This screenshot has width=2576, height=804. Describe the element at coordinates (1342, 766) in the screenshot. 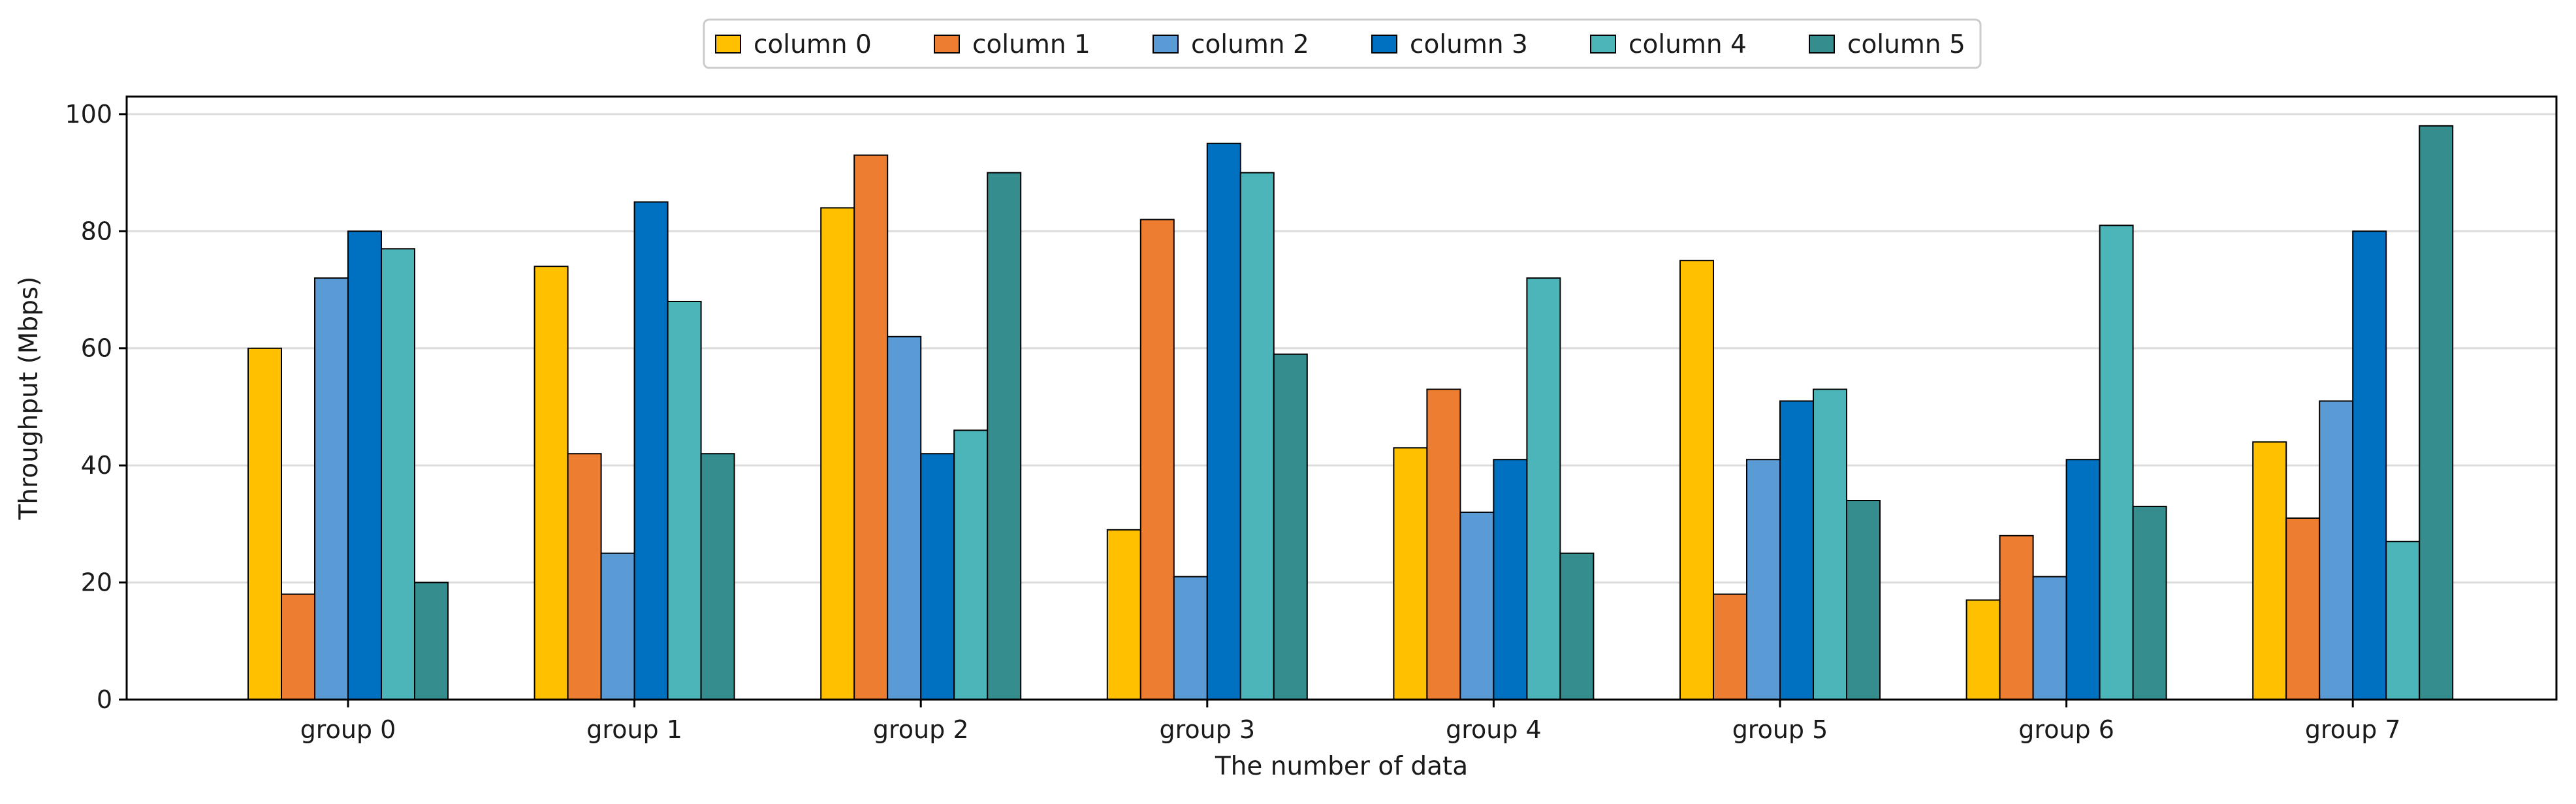

I see `x-axis-label: The number of data` at that location.